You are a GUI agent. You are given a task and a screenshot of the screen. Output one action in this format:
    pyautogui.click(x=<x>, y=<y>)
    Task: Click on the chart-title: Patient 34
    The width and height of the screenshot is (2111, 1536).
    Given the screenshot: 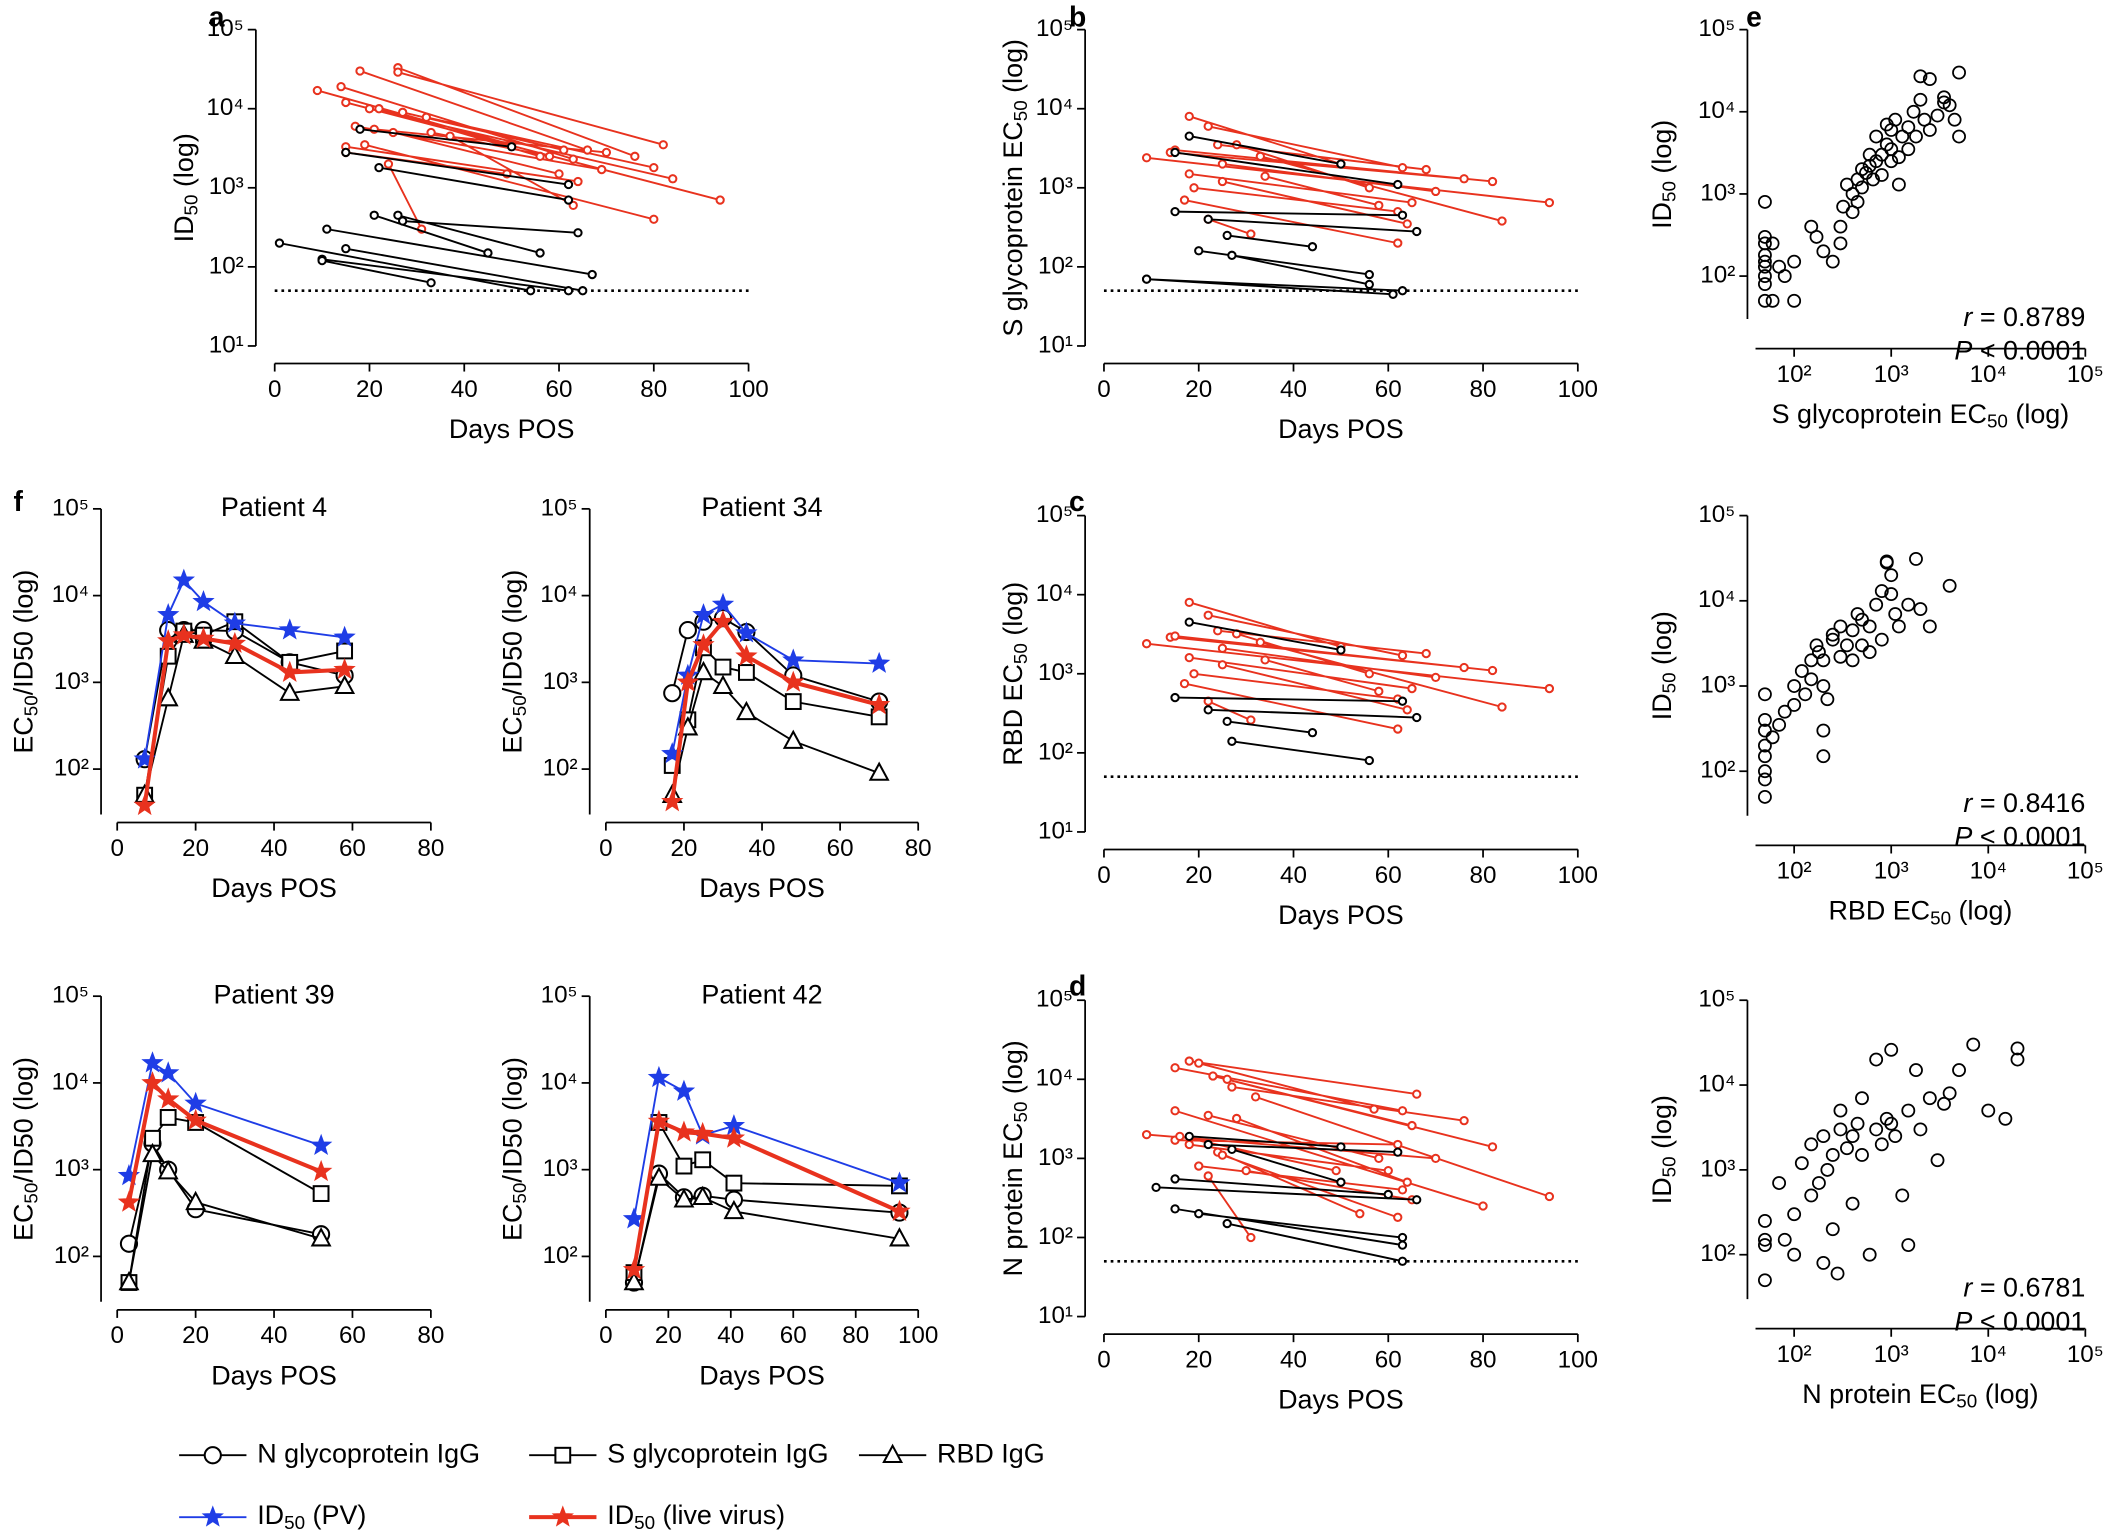 What is the action you would take?
    pyautogui.click(x=761, y=507)
    